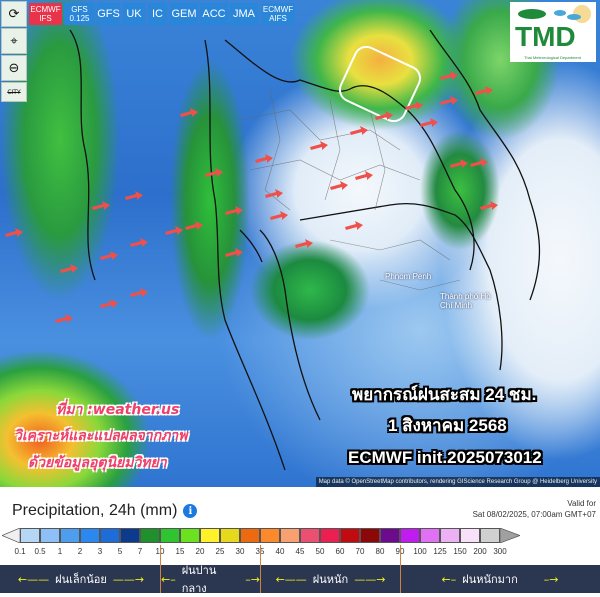 This screenshot has width=600, height=597. I want to click on tmd-logo-graphic: TMD Thai Meteorological Department, so click(553, 32).